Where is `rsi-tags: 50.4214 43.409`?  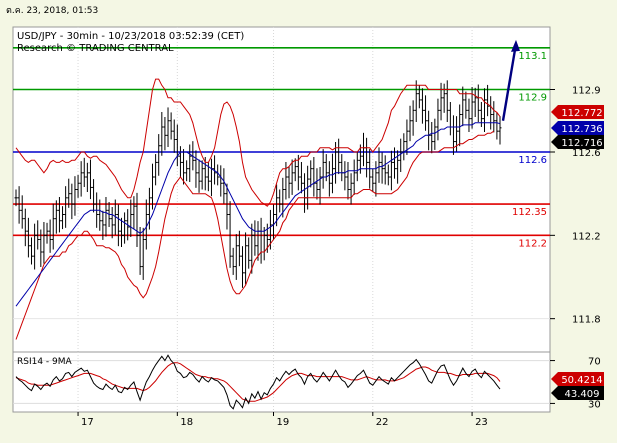 rsi-tags: 50.4214 43.409 is located at coordinates (577, 386).